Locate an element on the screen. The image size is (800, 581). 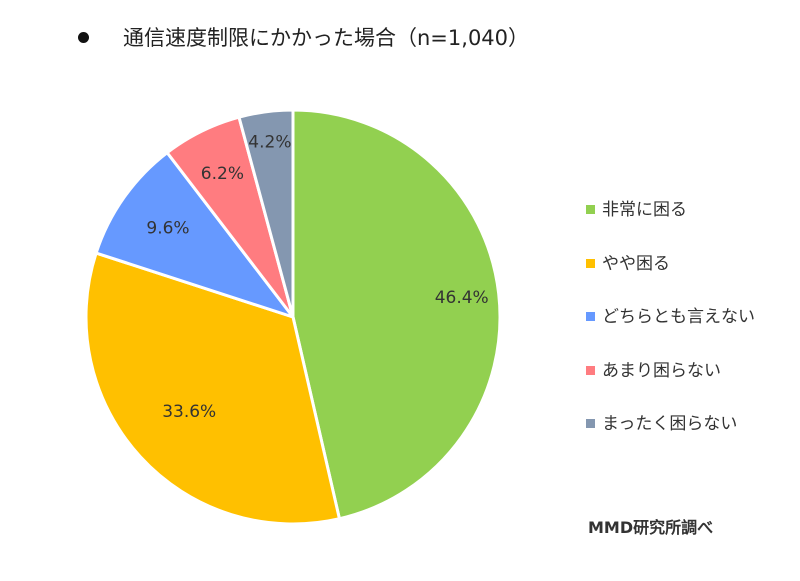
legend-label: どちらとも言えない is located at coordinates (678, 317).